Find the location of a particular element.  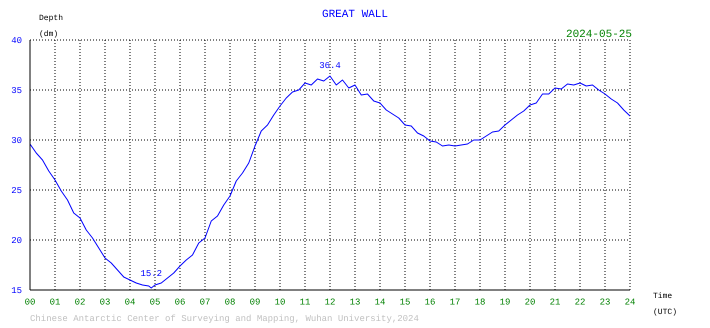

x-tick-label: 17 is located at coordinates (455, 302).